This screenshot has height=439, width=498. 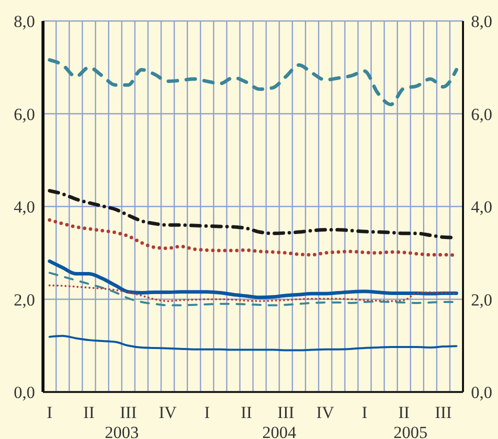 I want to click on y-tick-label: 0,0, so click(x=24, y=392).